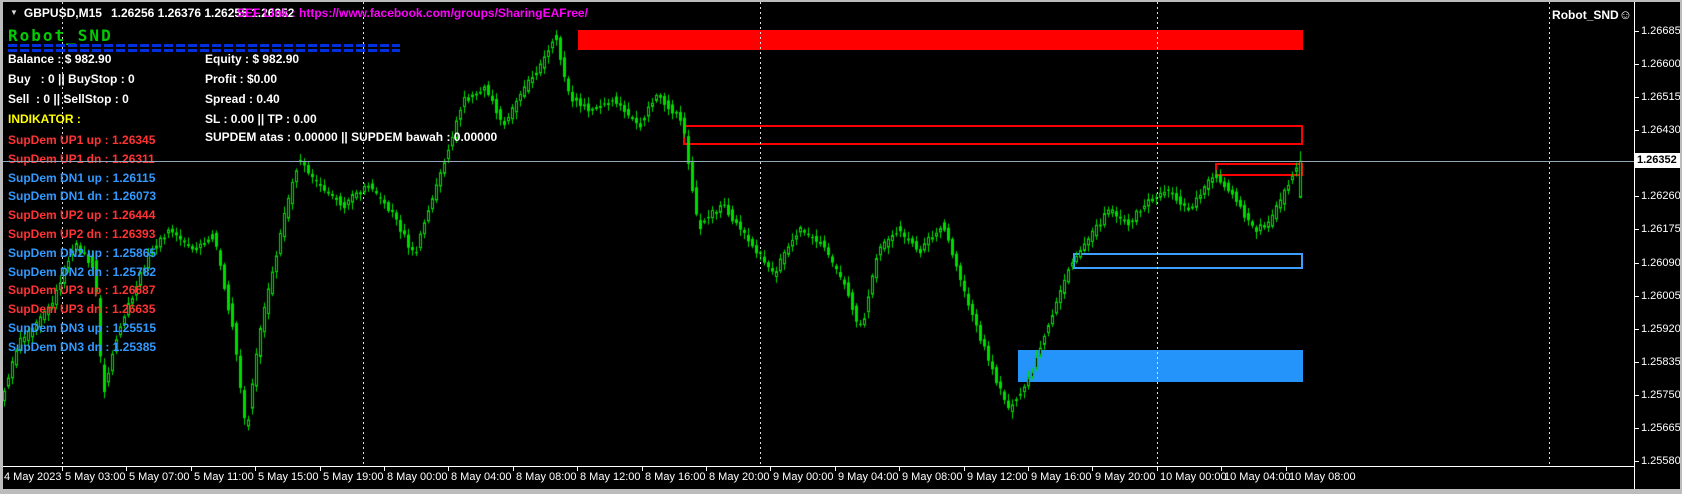 Image resolution: width=1682 pixels, height=494 pixels. I want to click on panel-divider-dashes, so click(204, 48).